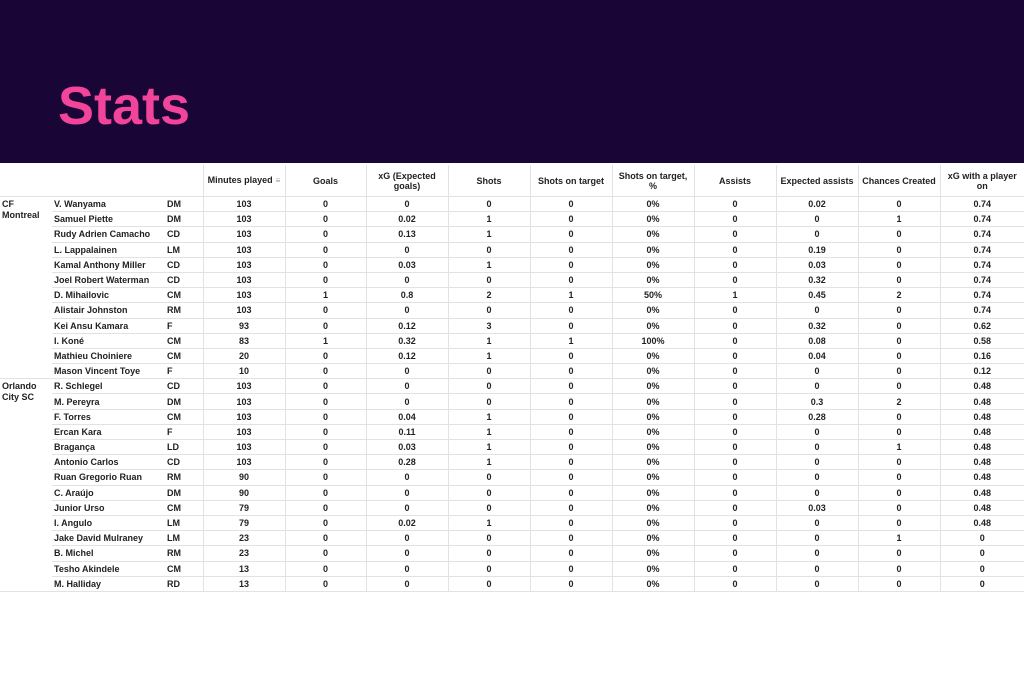  Describe the element at coordinates (512, 584) in the screenshot. I see `player-row: M. Halliday RD 13 0 0 0 0 0% 0 0 0 0` at that location.